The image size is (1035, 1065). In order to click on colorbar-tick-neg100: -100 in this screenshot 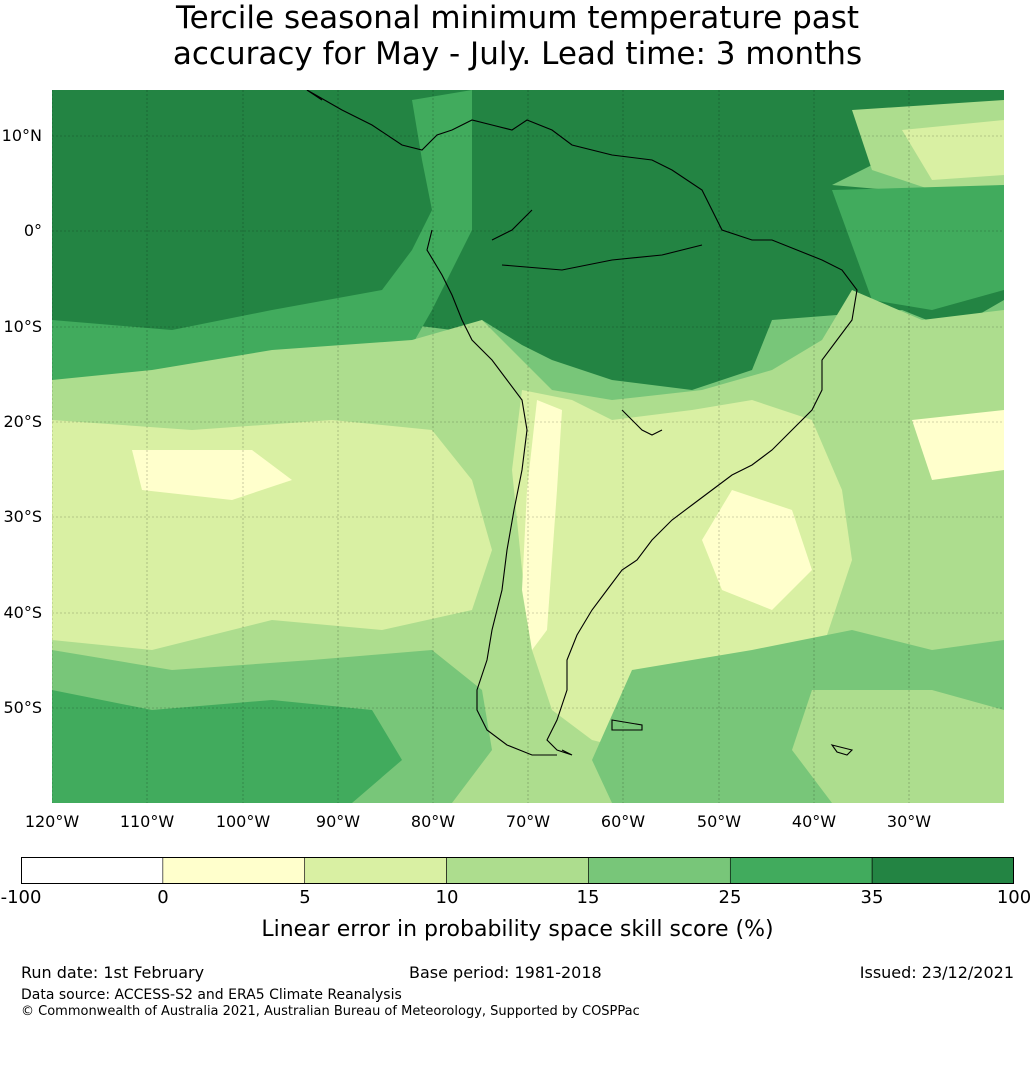, I will do `click(21, 897)`.